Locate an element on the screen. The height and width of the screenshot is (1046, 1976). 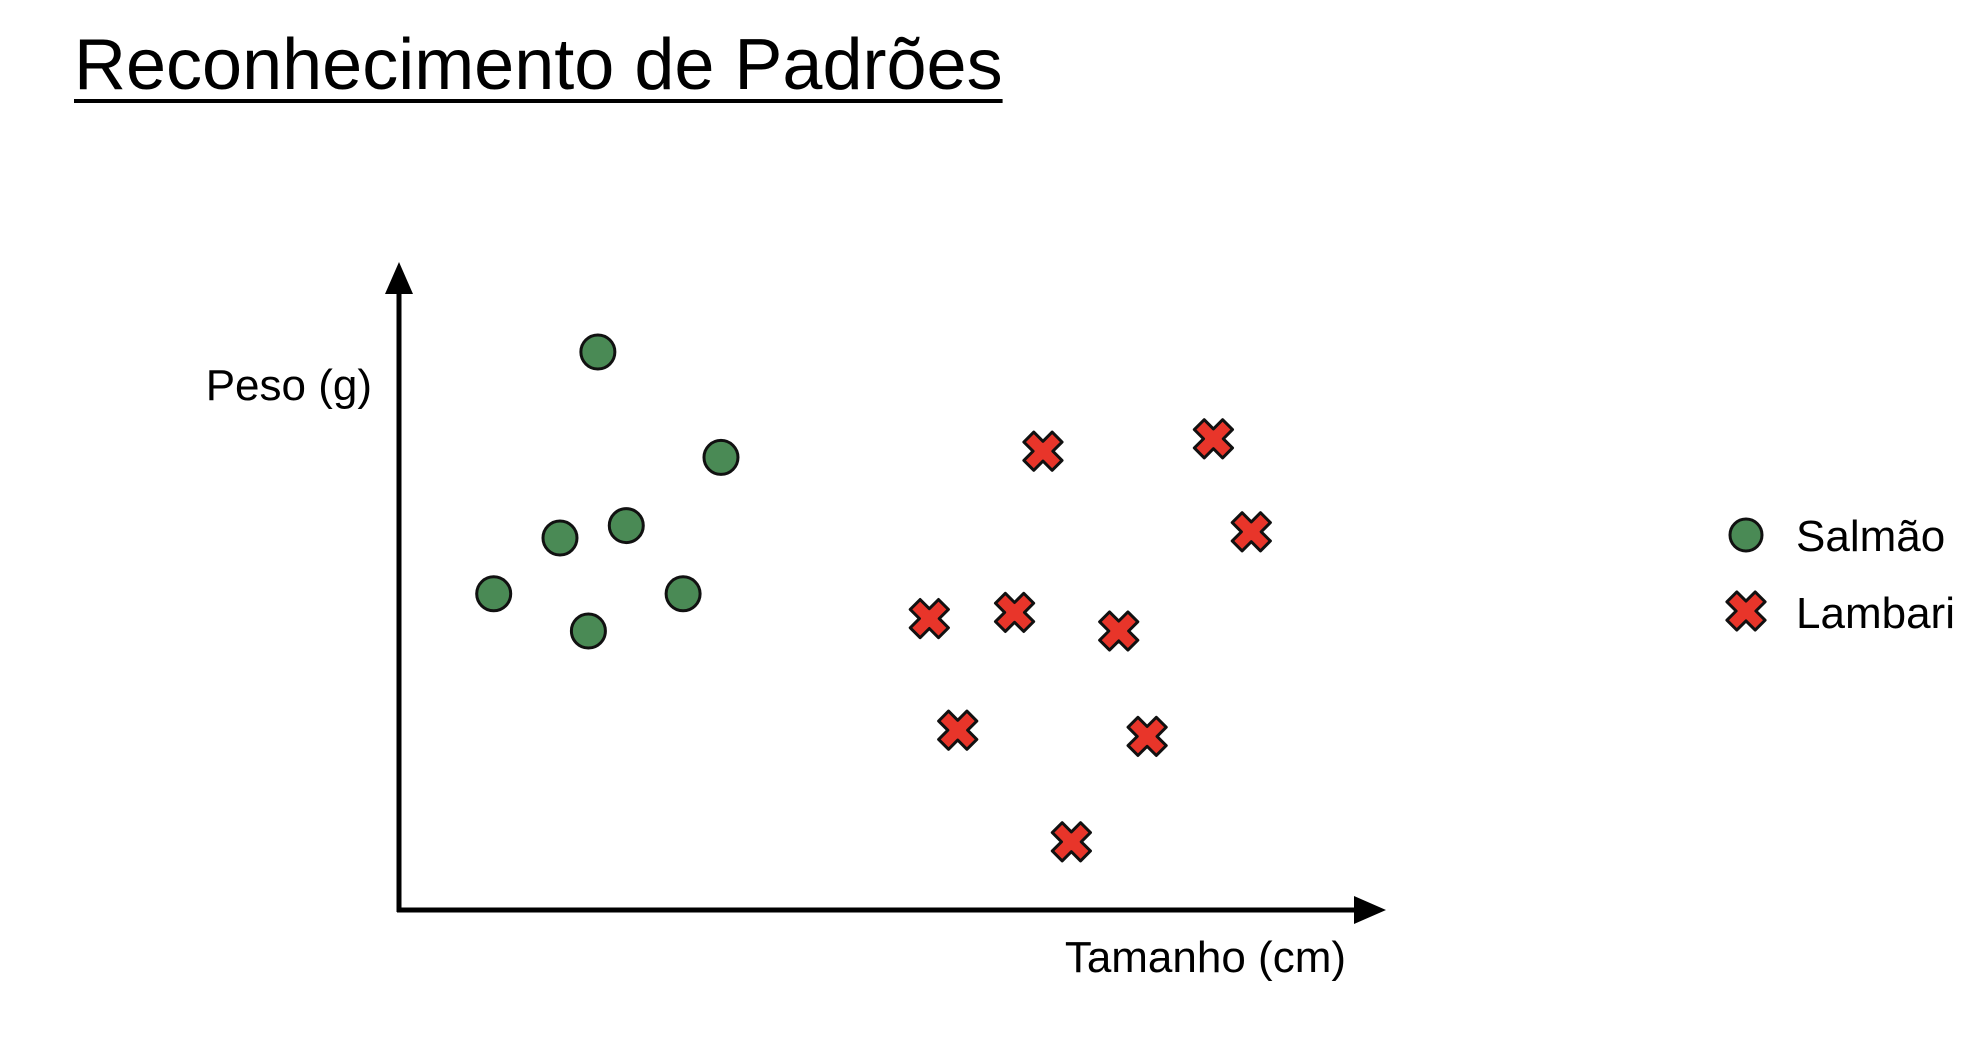
x-axis-label: Tamanho (cm) is located at coordinates (1205, 957).